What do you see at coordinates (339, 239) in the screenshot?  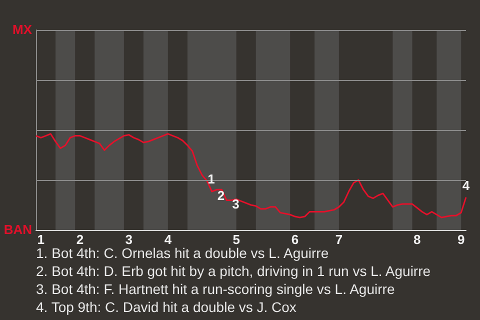 I see `x-tick-label: 7` at bounding box center [339, 239].